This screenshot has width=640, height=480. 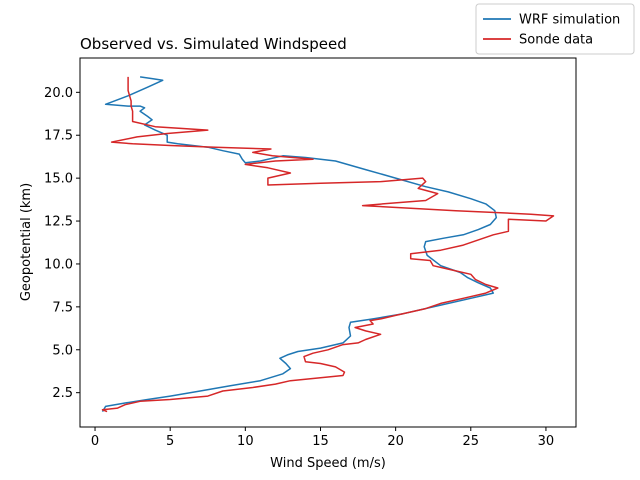 I want to click on legend-box, so click(x=555, y=29).